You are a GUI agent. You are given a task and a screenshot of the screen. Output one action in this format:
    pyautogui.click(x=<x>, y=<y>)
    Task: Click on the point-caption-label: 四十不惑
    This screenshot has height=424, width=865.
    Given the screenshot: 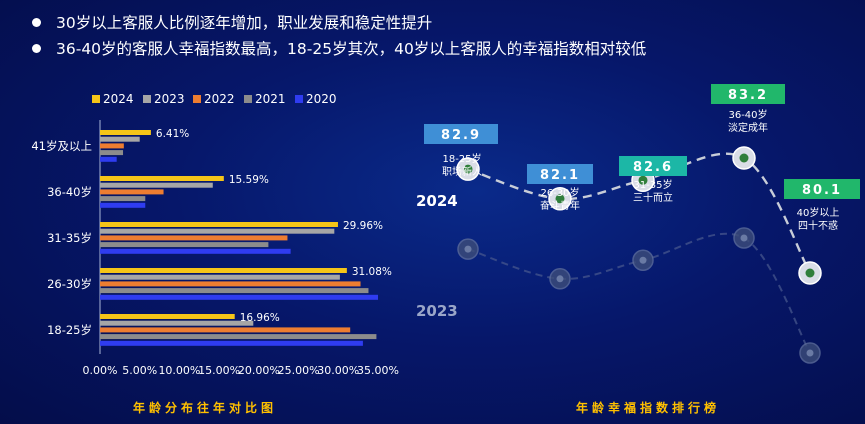 What is the action you would take?
    pyautogui.click(x=818, y=225)
    